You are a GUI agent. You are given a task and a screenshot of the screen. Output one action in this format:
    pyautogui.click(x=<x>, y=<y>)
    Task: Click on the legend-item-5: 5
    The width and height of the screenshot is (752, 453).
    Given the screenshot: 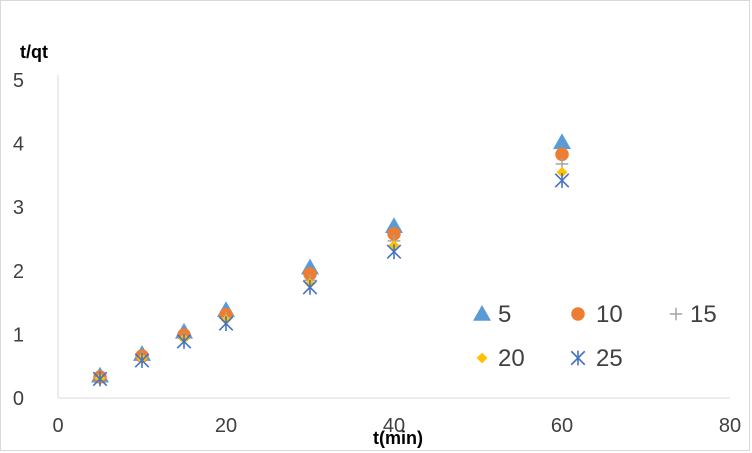 What is the action you would take?
    pyautogui.click(x=492, y=314)
    